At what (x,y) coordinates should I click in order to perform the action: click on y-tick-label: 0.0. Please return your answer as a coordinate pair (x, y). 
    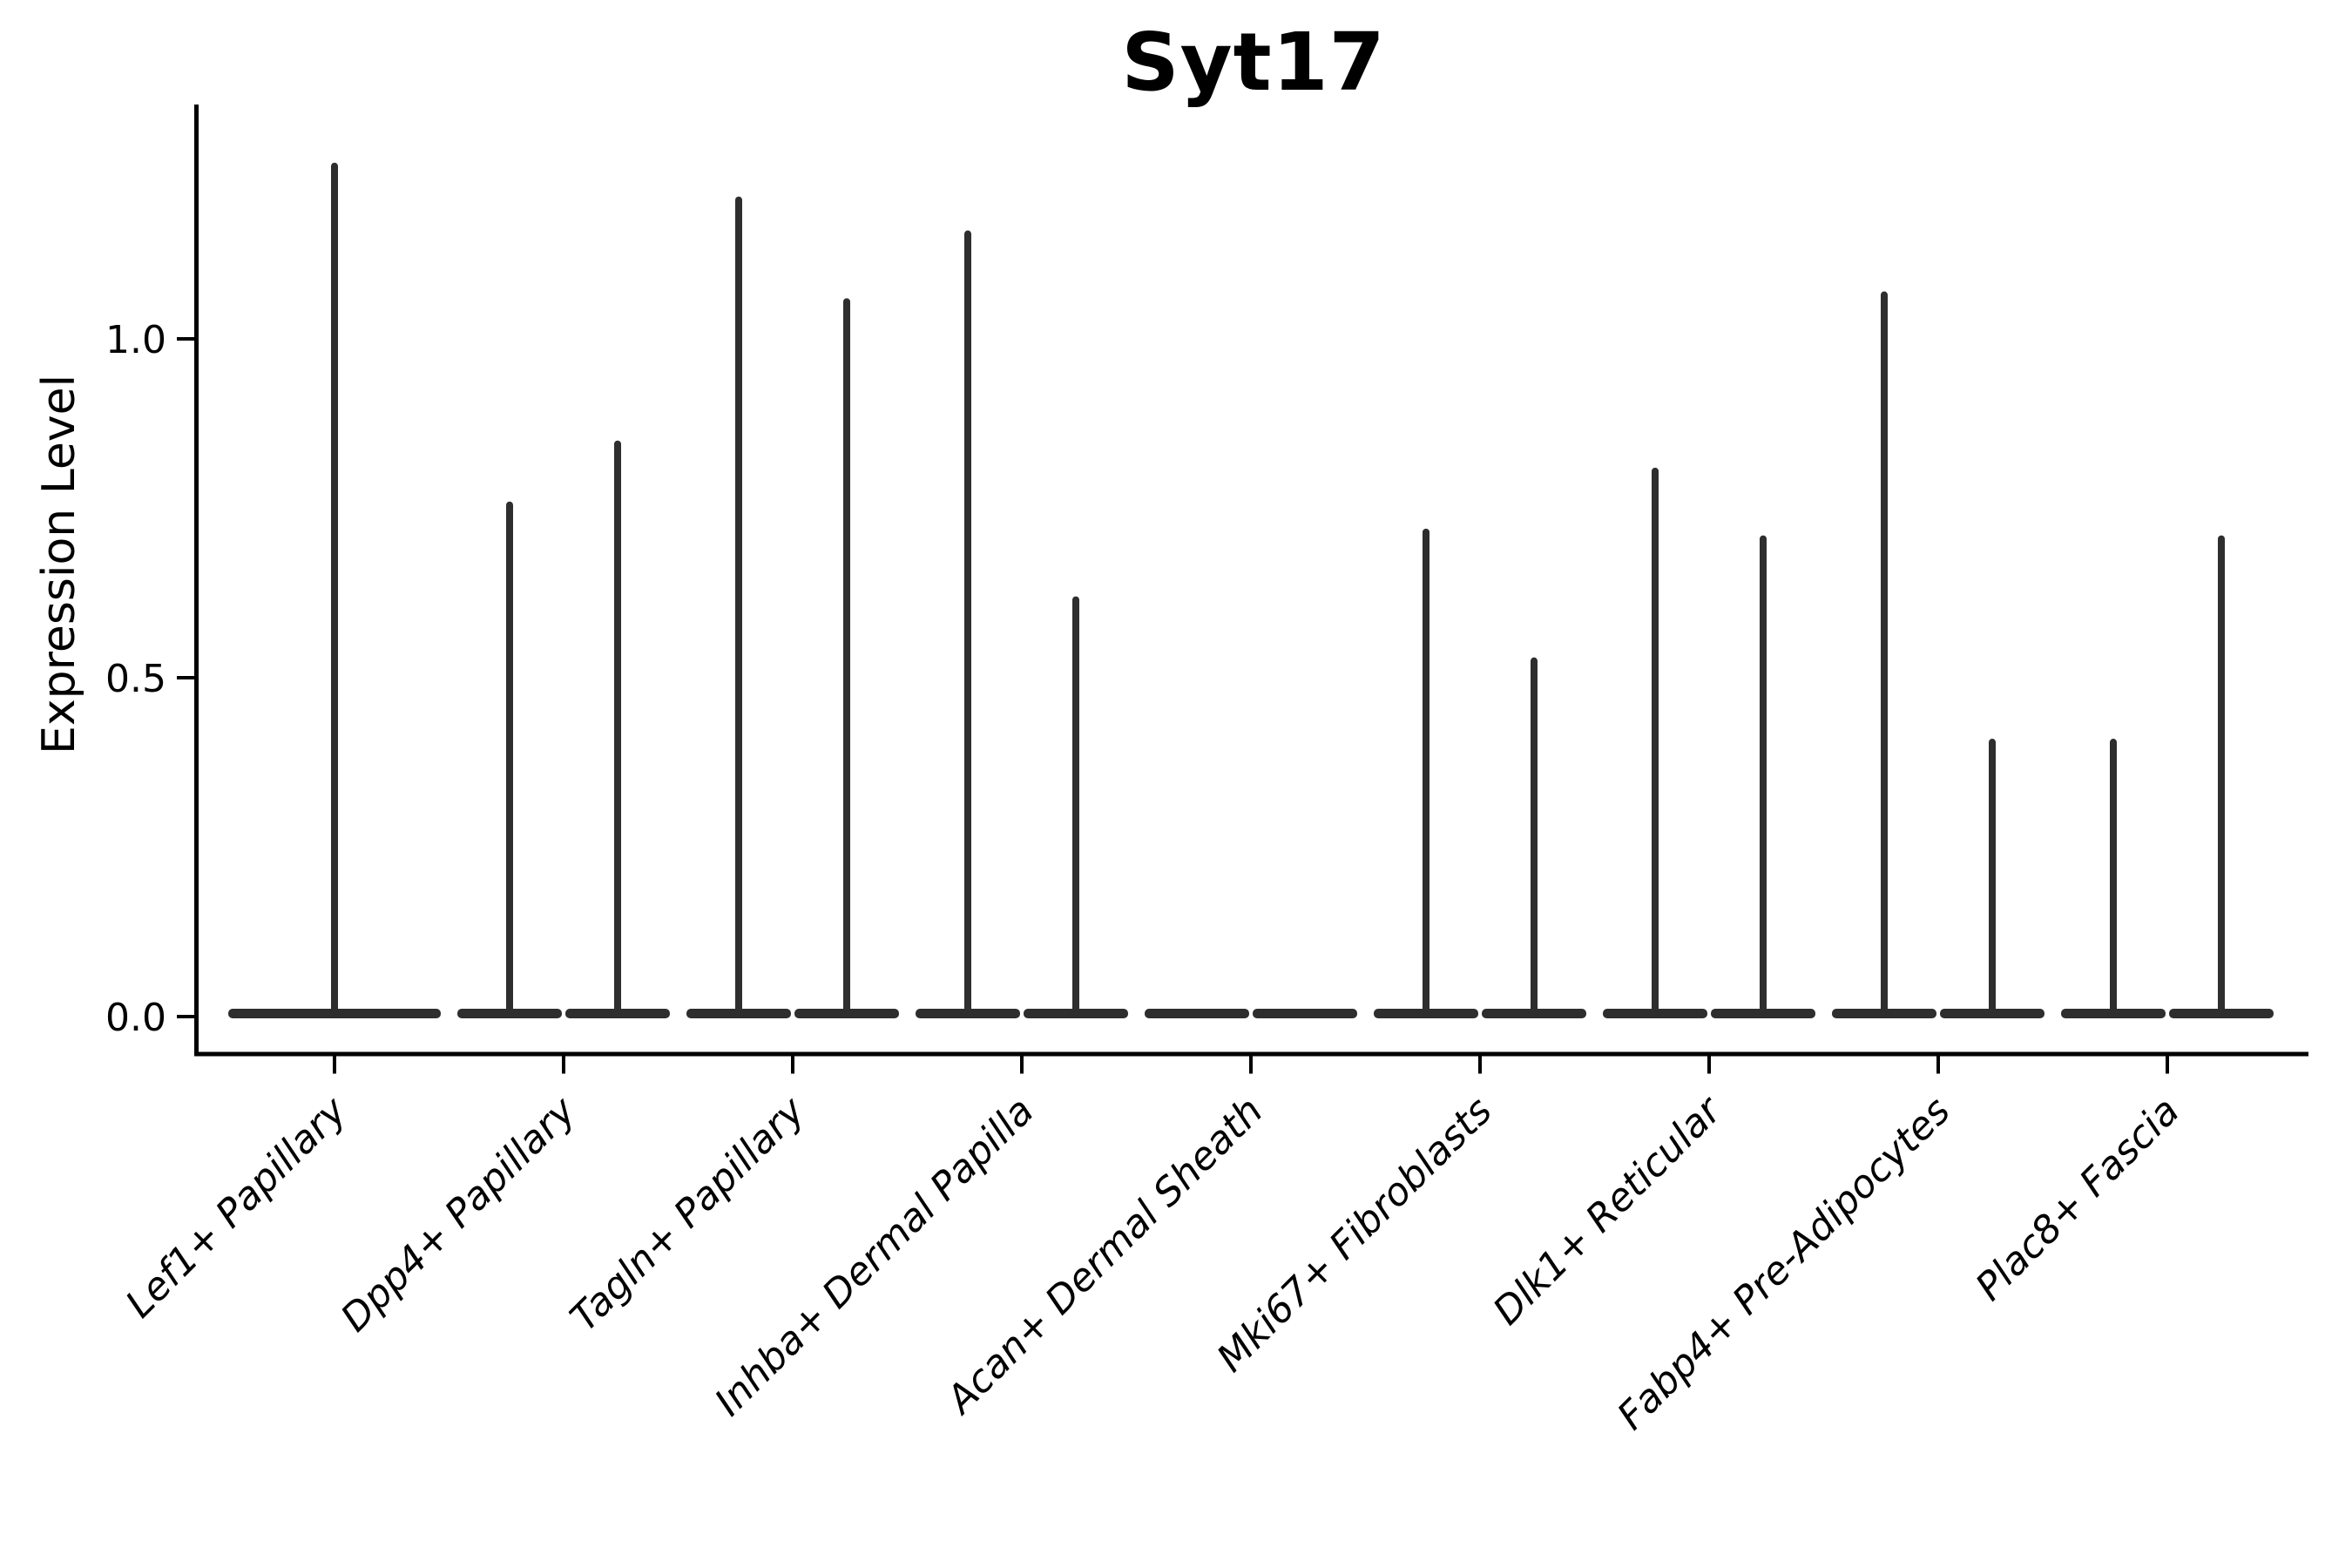
    Looking at the image, I should click on (135, 1018).